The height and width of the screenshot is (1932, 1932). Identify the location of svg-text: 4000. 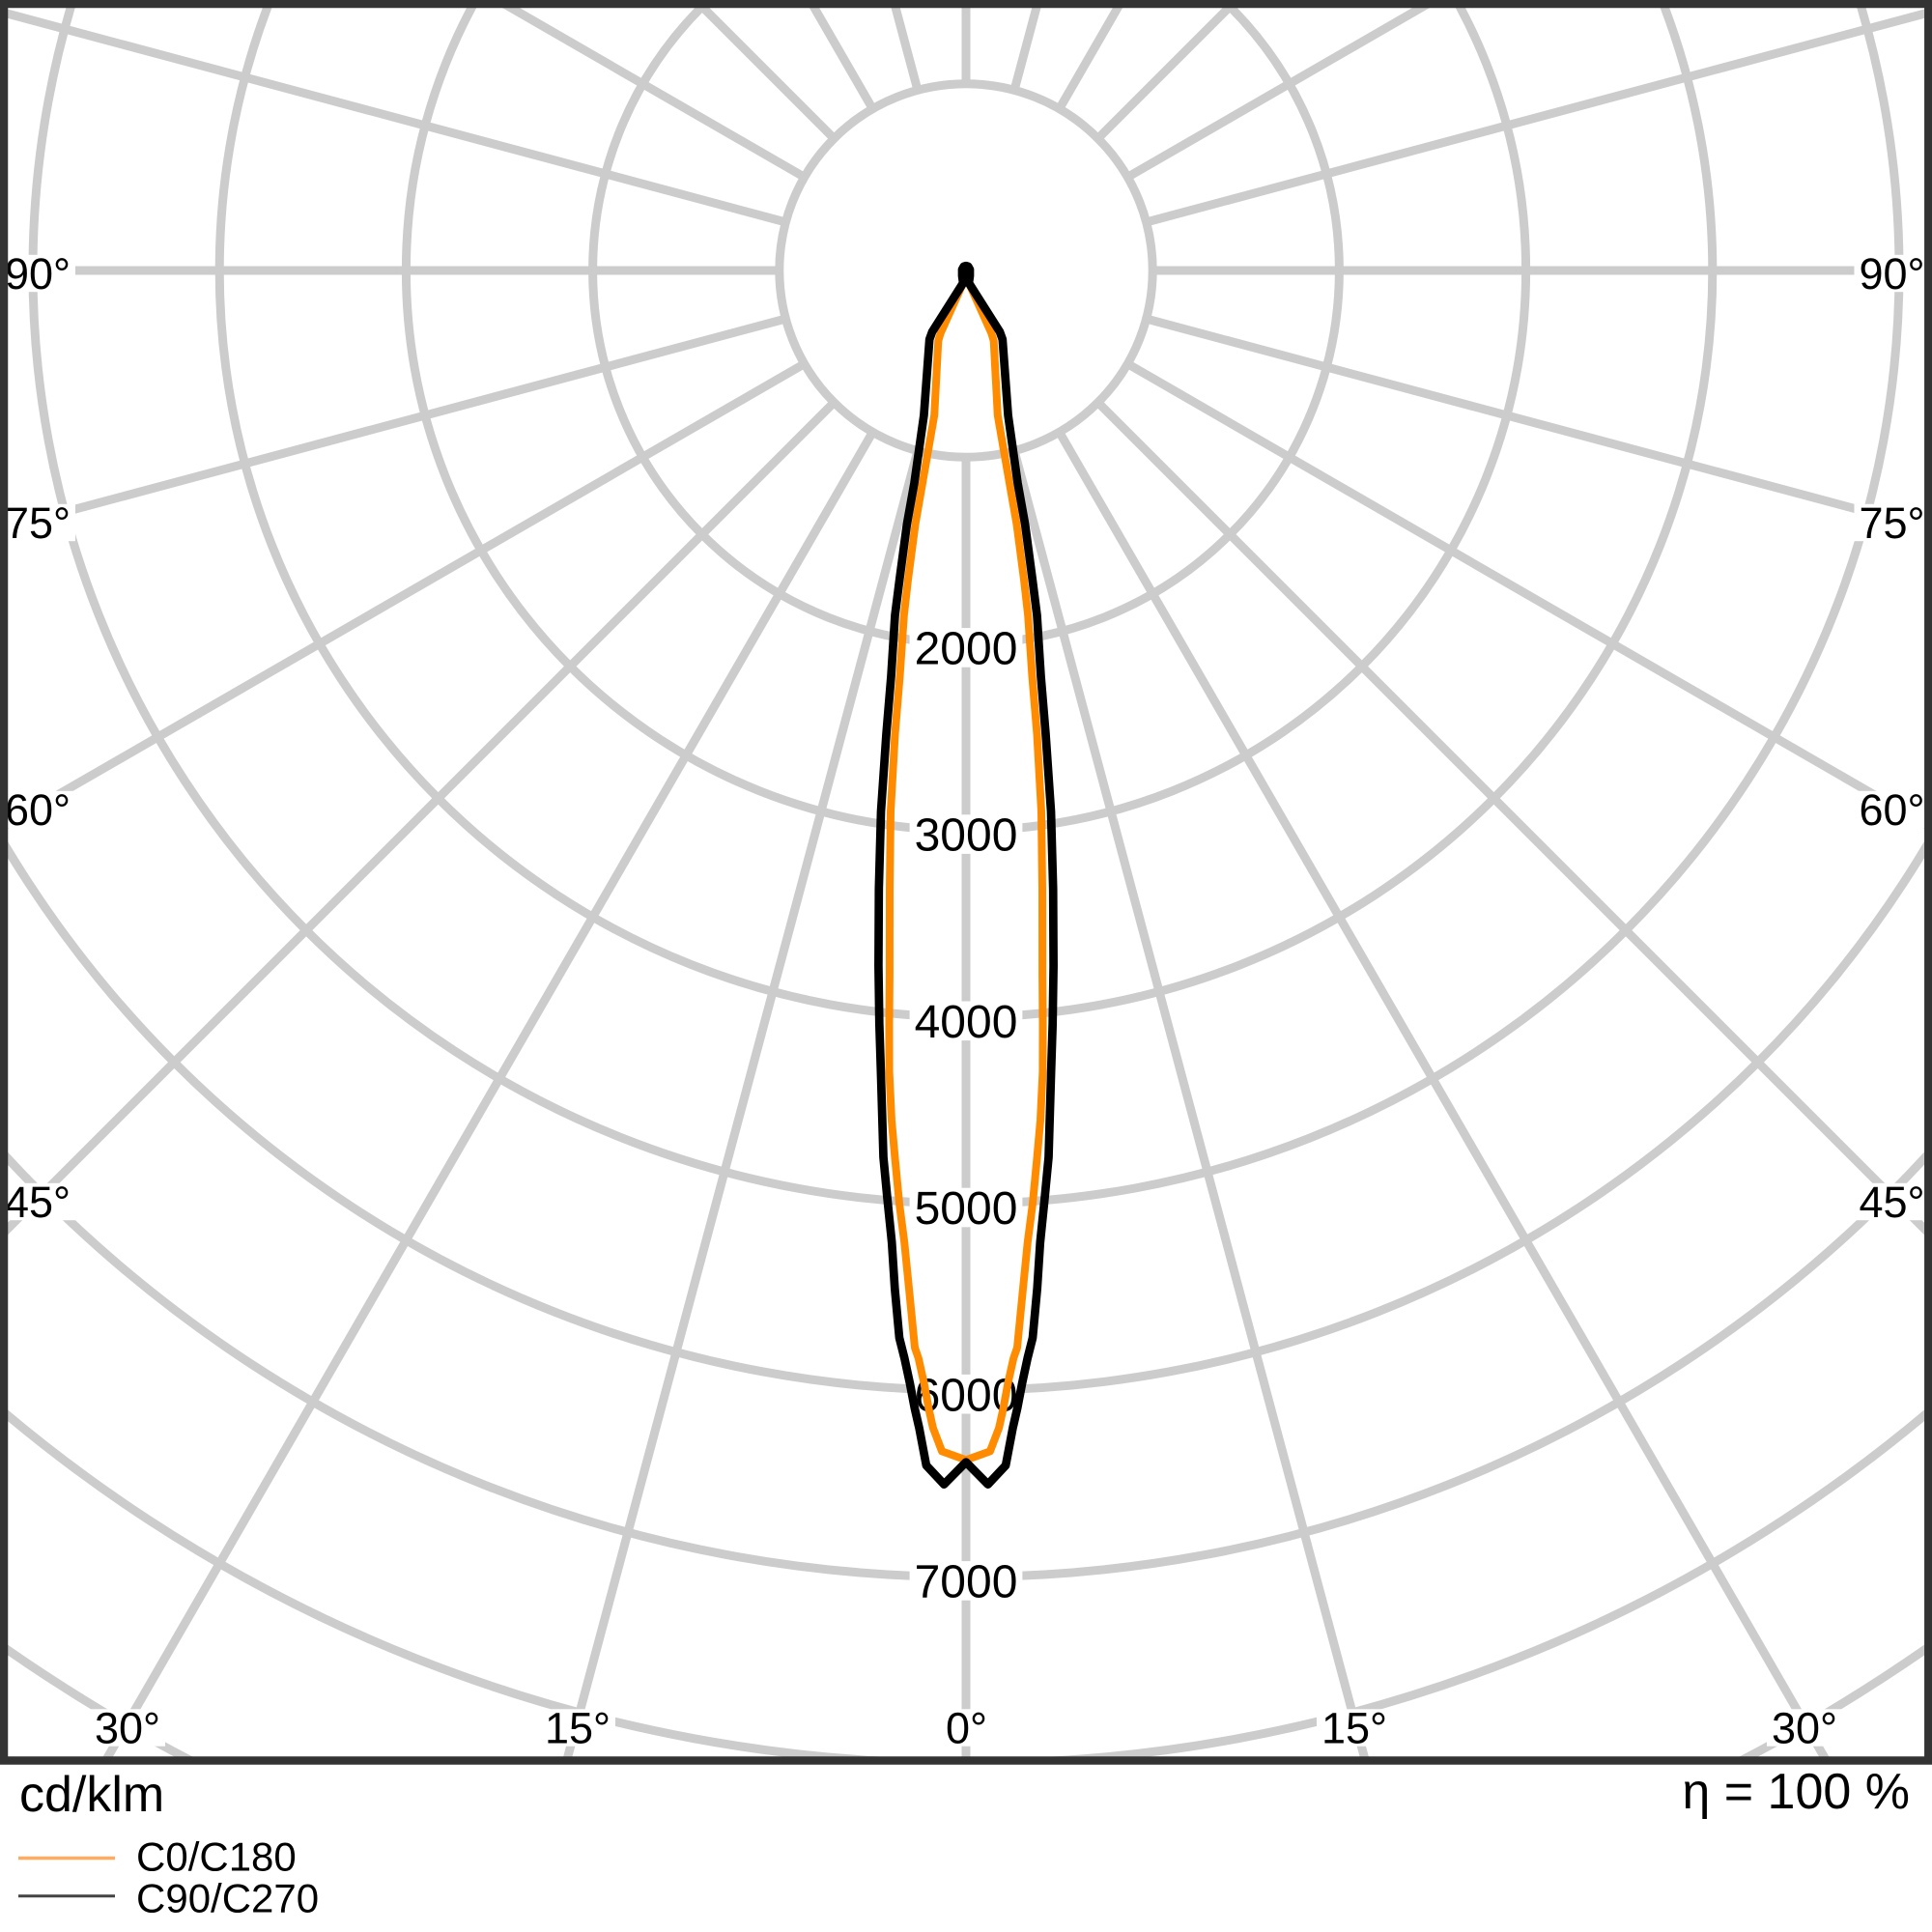
(966, 1022).